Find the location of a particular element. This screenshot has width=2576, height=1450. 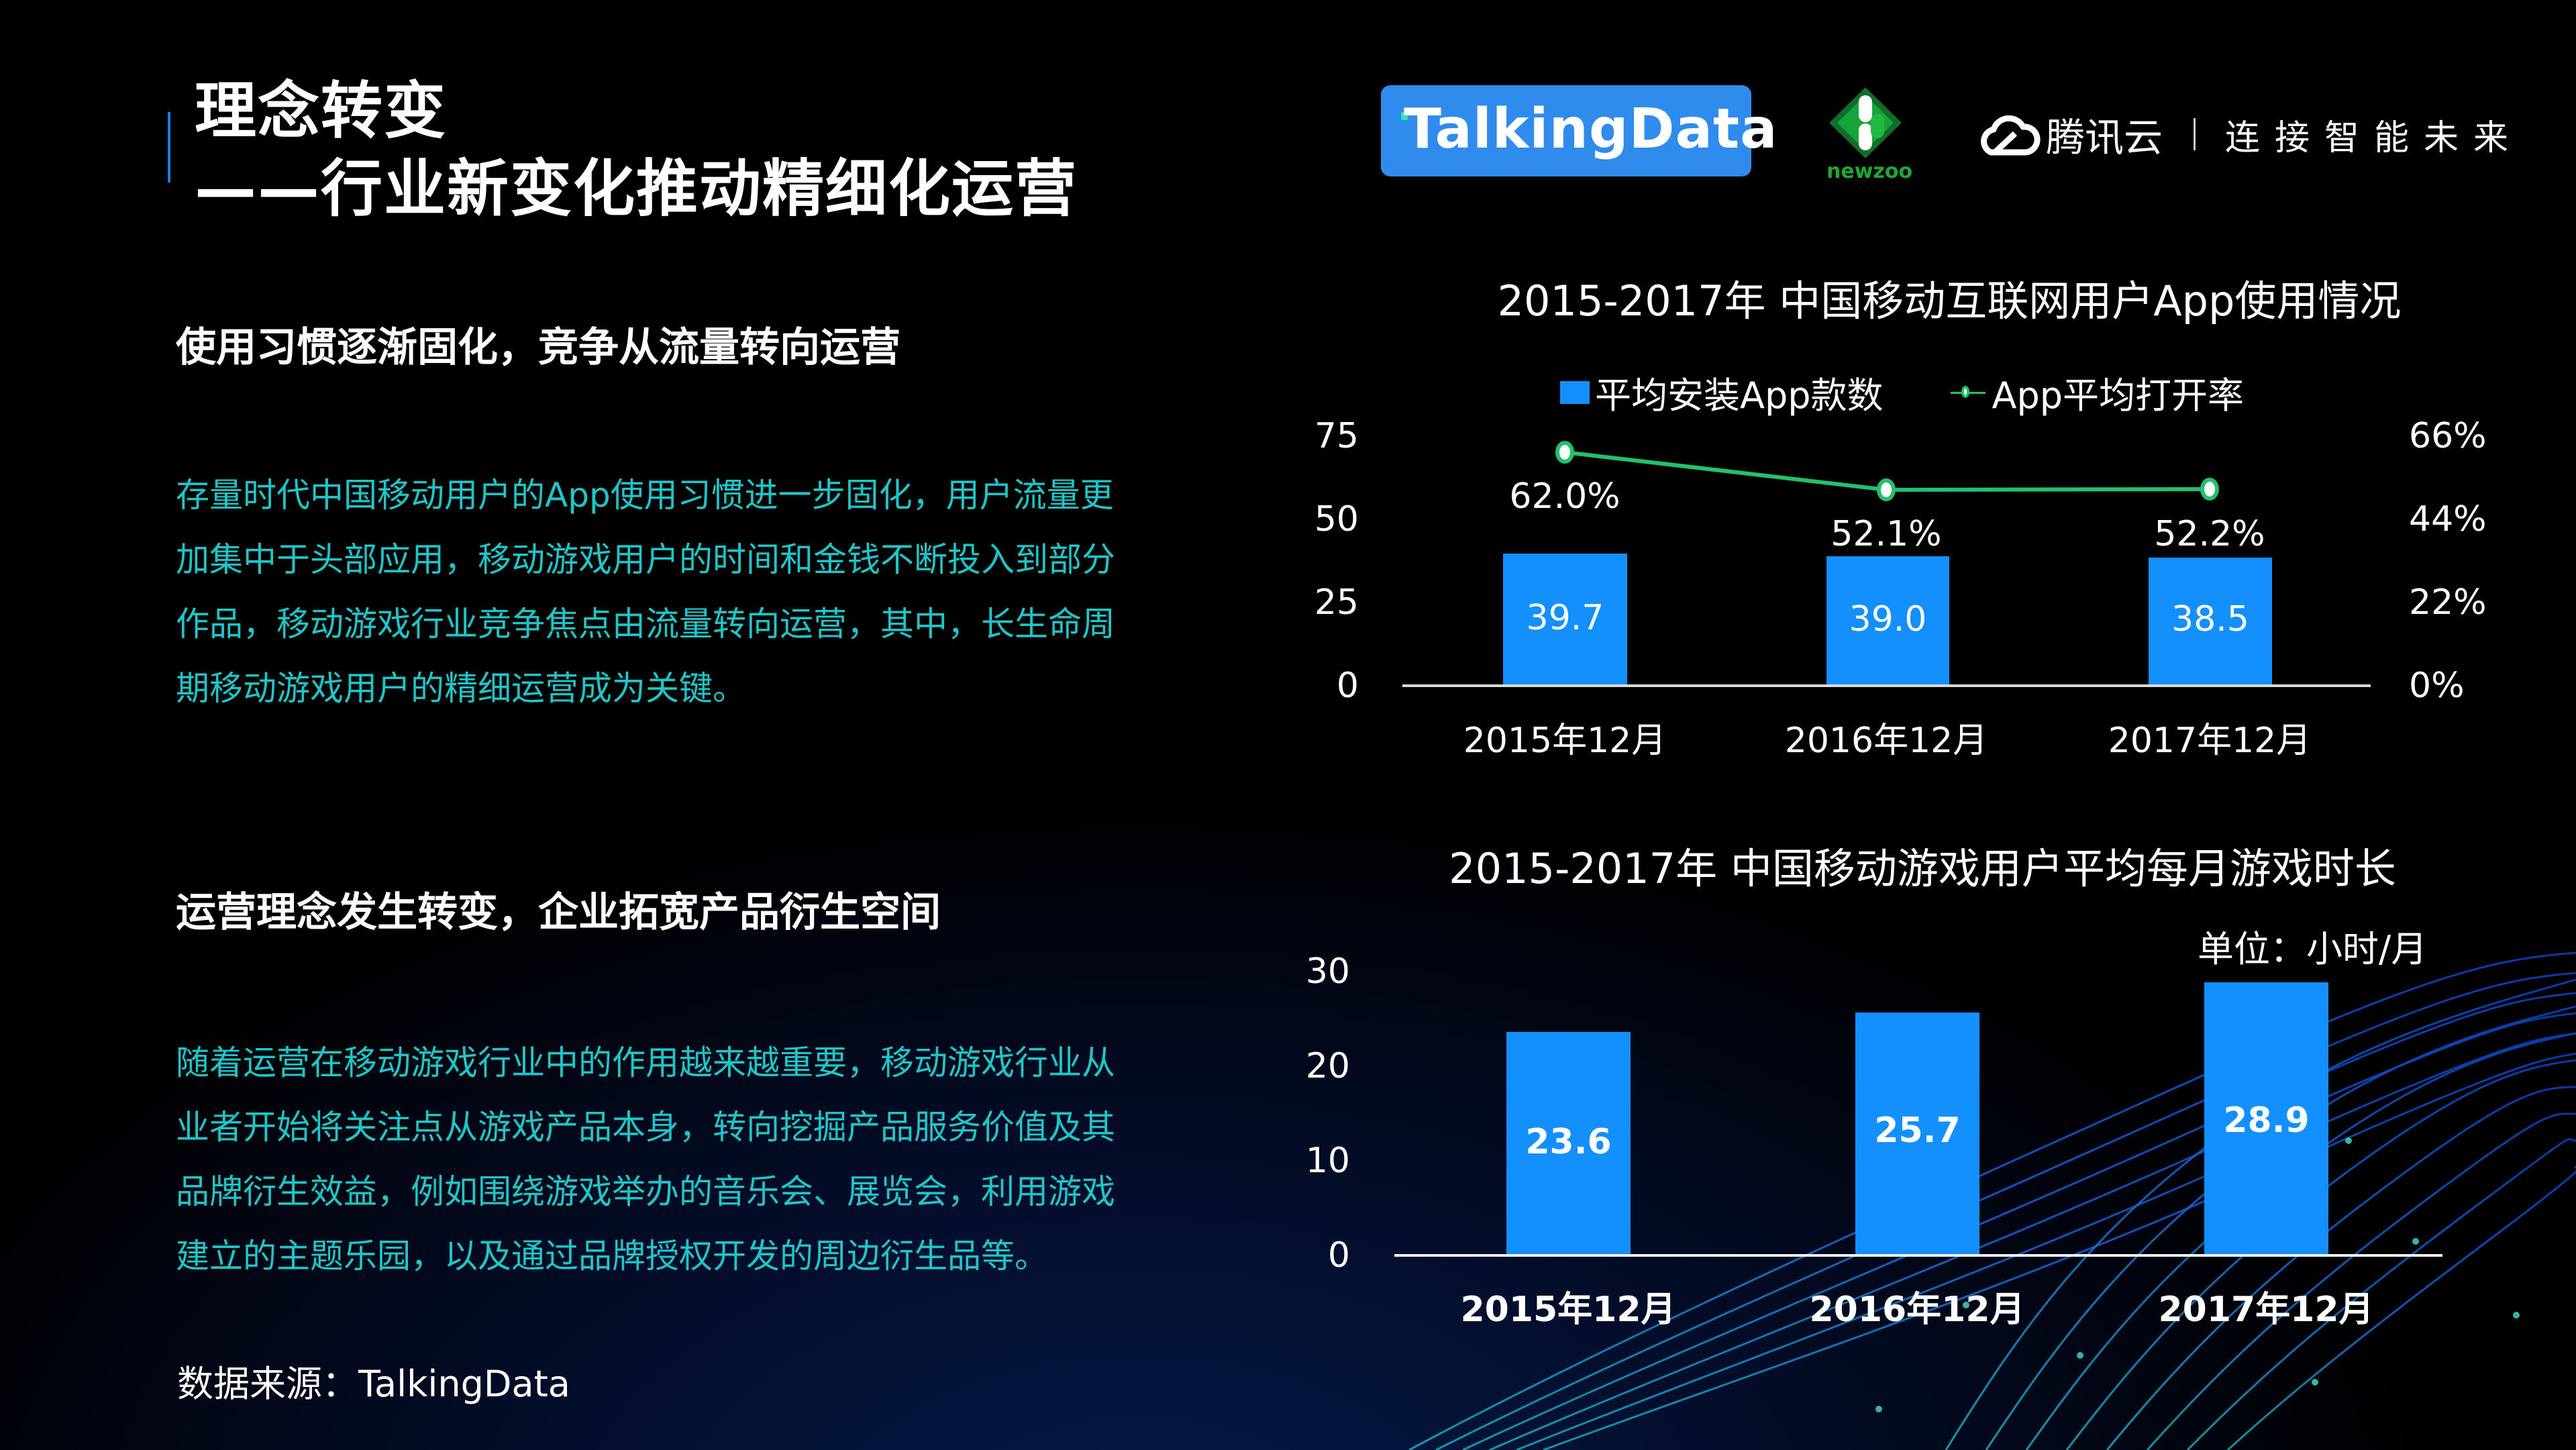

chart2-x-label: 2015年12月 is located at coordinates (1568, 1310).